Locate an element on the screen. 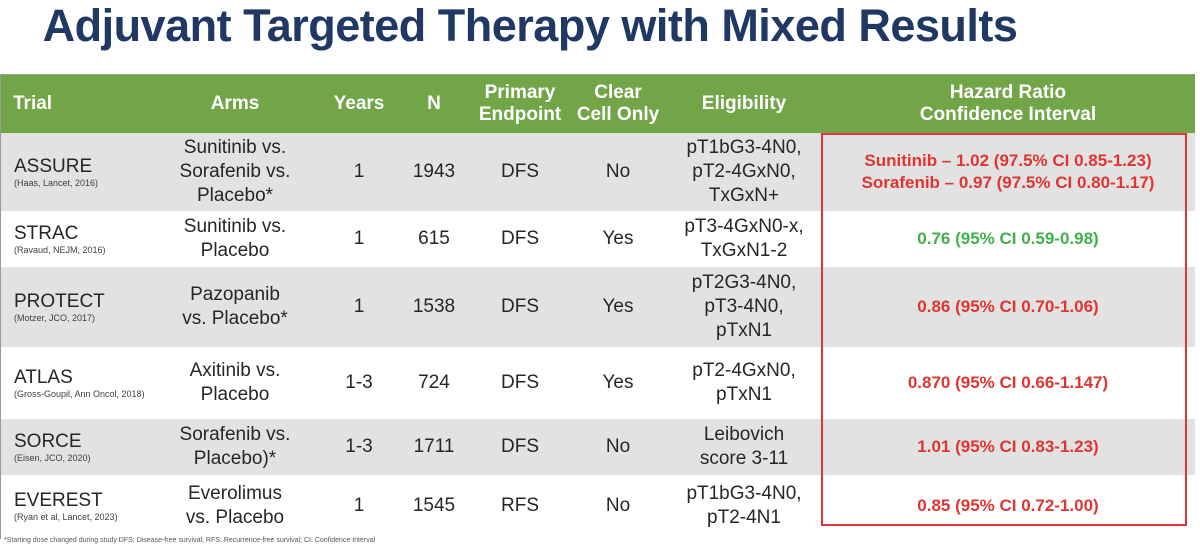 The height and width of the screenshot is (545, 1200). header-primary-endpoint-line2: Endpoint is located at coordinates (520, 114).